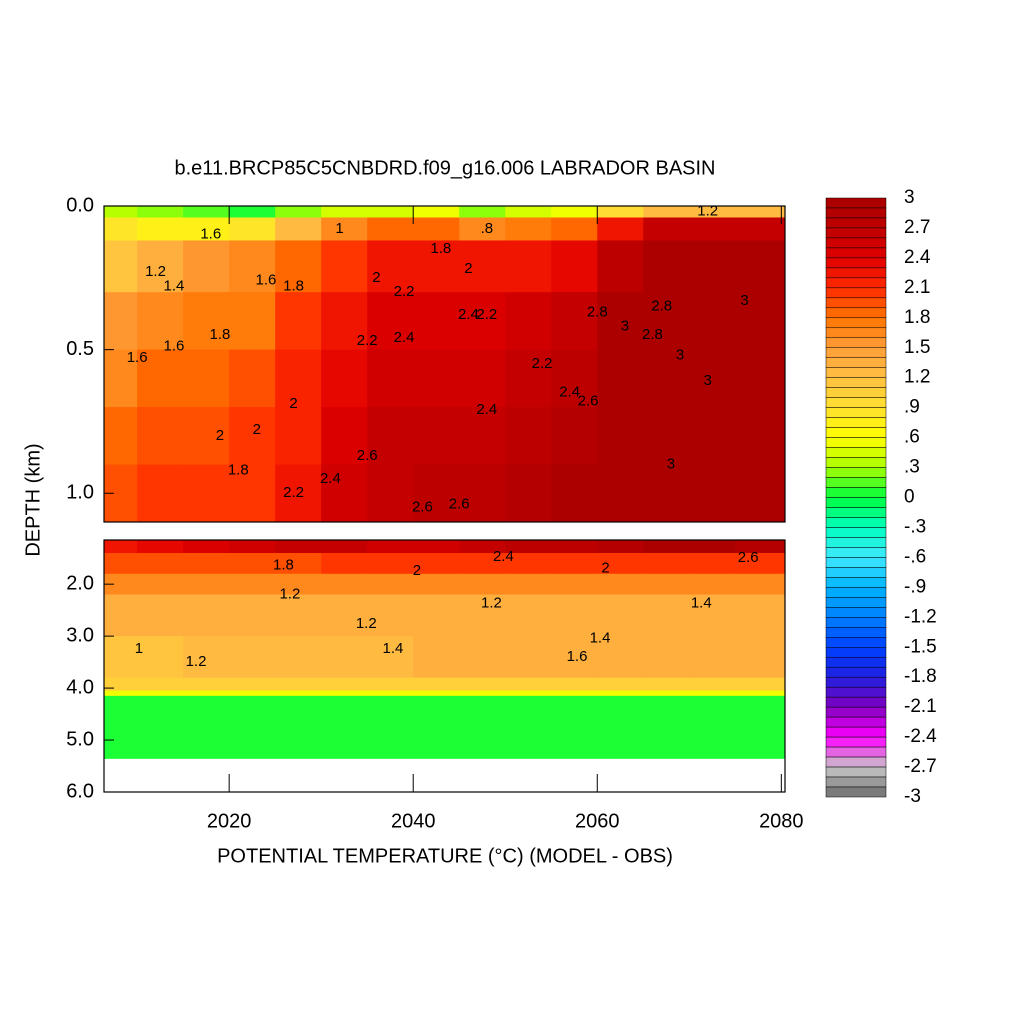  What do you see at coordinates (917, 257) in the screenshot?
I see `colorbar-label: 2.4` at bounding box center [917, 257].